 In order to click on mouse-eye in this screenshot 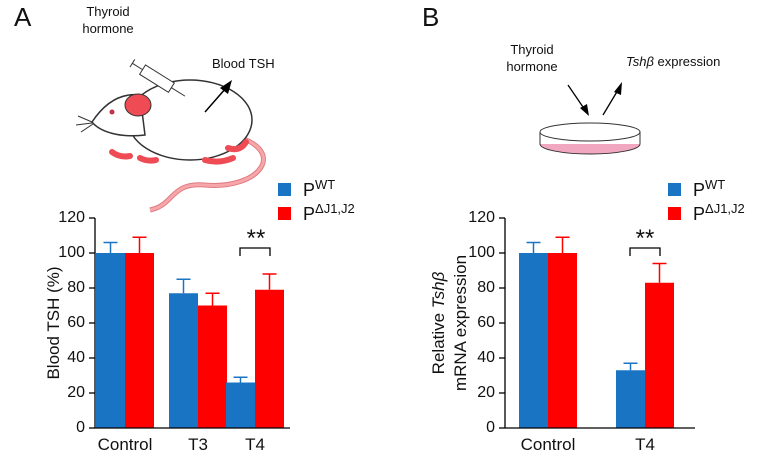, I will do `click(112, 112)`.